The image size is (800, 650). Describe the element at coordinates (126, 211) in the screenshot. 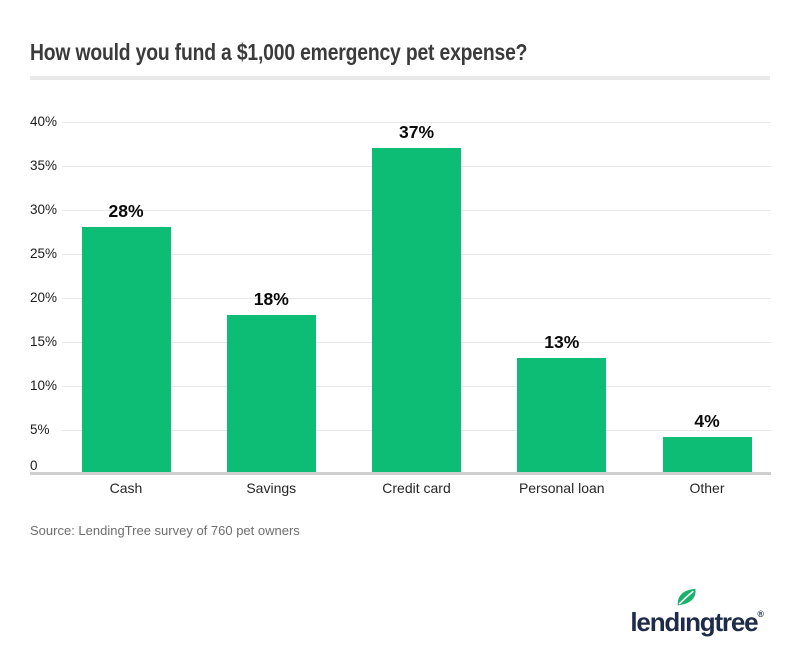

I see `value-label-cash: 28%` at that location.